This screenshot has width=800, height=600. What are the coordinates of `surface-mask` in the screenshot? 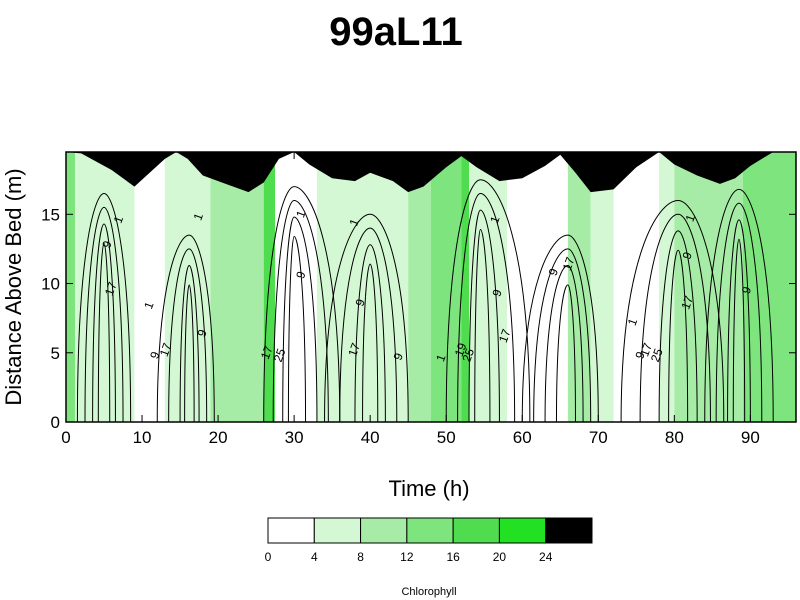 It's located at (431, 172).